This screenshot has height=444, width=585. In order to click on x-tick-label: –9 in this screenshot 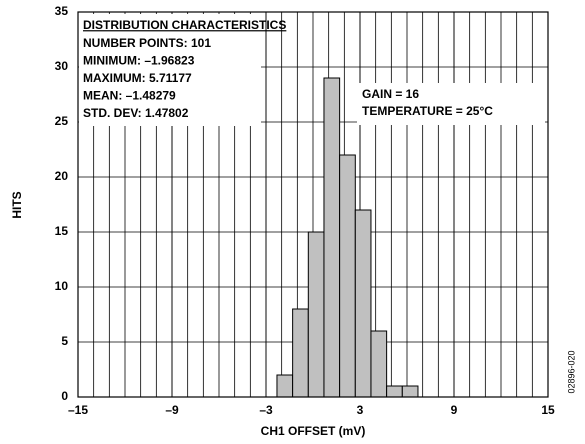, I will do `click(172, 410)`.